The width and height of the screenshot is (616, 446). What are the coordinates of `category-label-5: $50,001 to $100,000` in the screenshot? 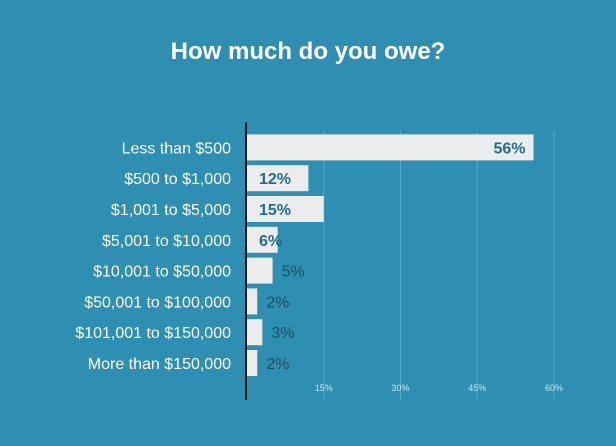 It's located at (157, 302).